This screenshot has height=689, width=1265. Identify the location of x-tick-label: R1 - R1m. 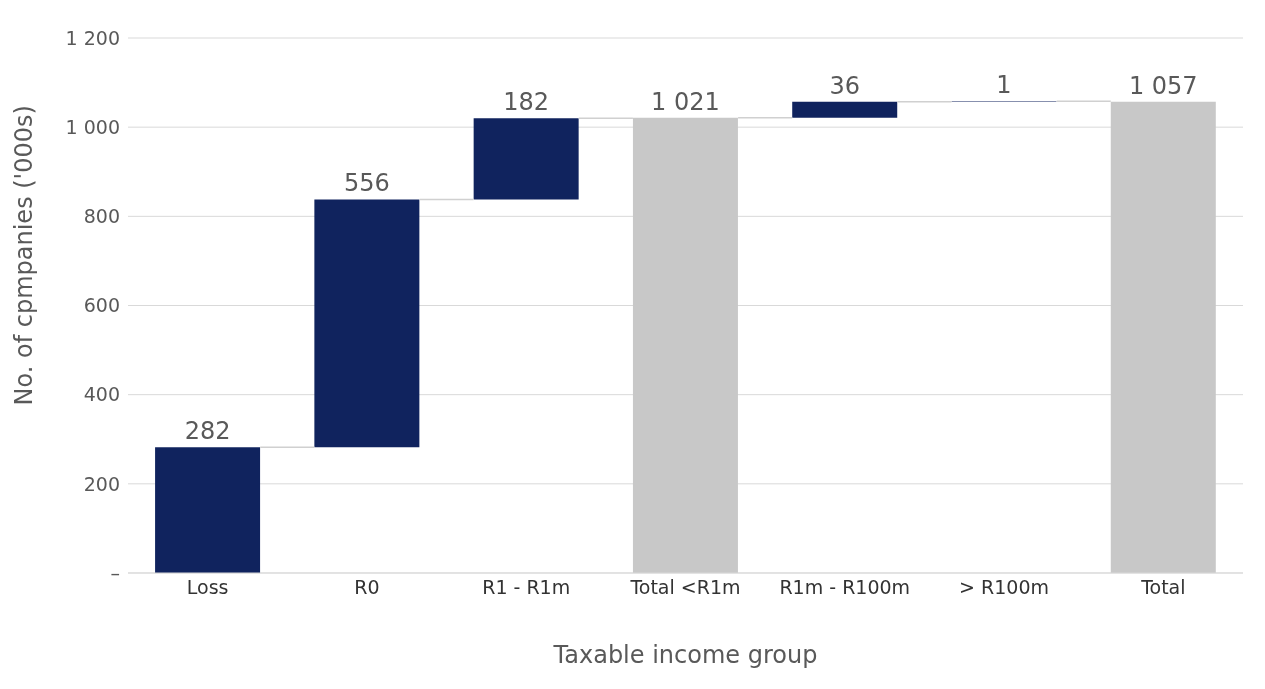
(526, 587).